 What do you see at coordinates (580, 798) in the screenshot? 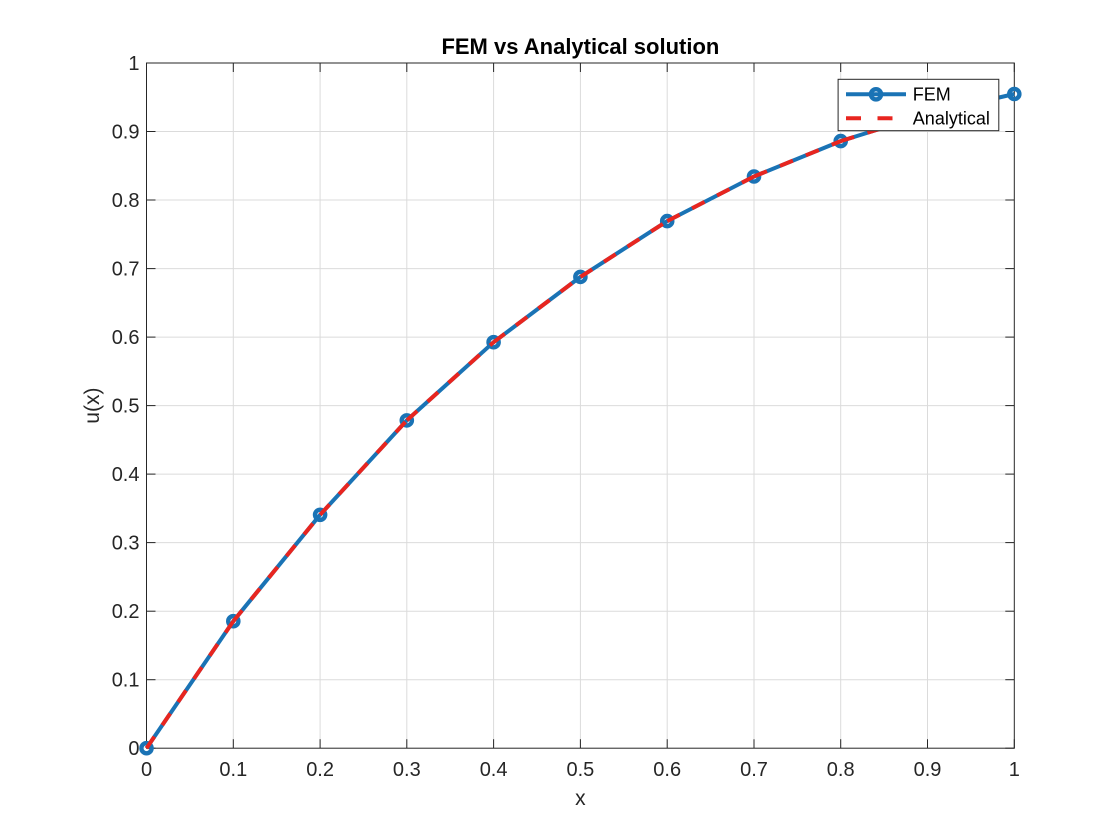
I see `svg-text: x` at bounding box center [580, 798].